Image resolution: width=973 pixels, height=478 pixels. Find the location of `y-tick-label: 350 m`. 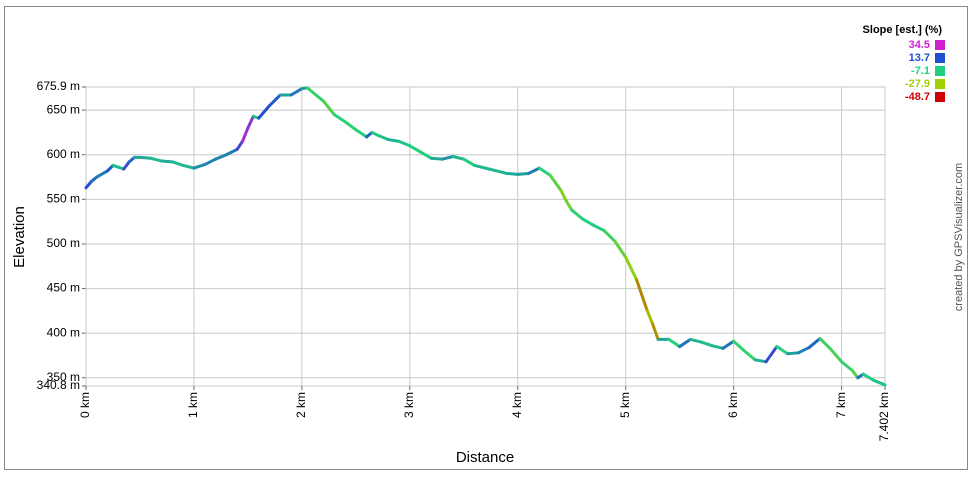

y-tick-label: 350 m is located at coordinates (63, 377).